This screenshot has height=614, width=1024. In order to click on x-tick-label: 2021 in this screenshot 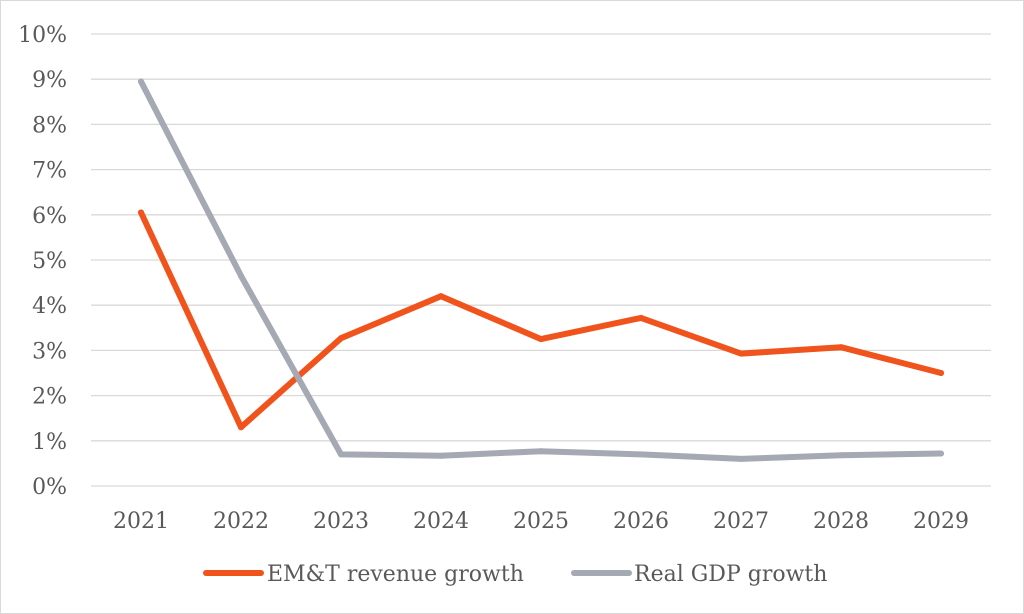, I will do `click(141, 521)`.